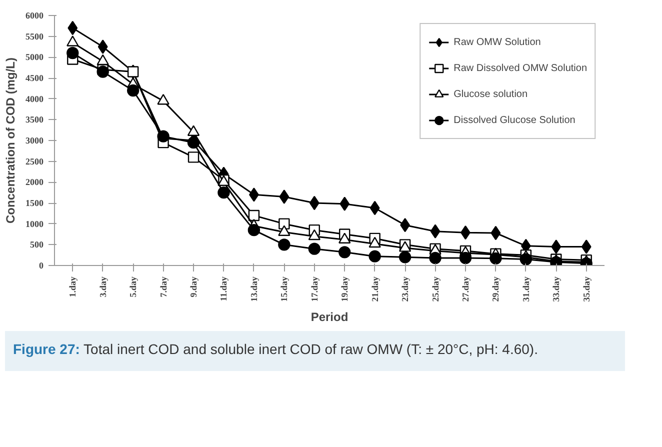 Image resolution: width=662 pixels, height=447 pixels. Describe the element at coordinates (41, 265) in the screenshot. I see `y-tick-label: 0` at that location.